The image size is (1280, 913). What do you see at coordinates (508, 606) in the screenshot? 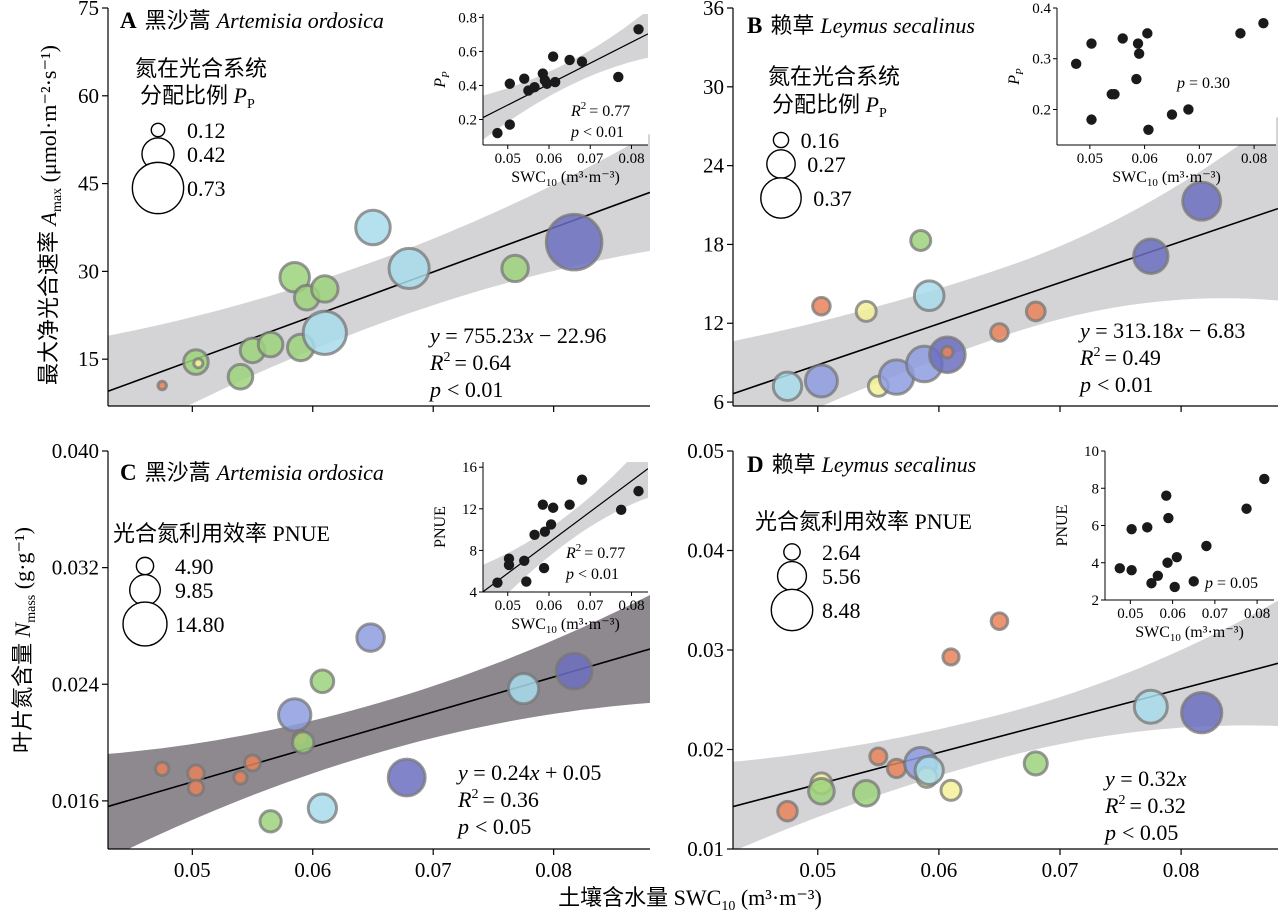
I see `inset-x-tick-label: 0.05` at bounding box center [508, 606].